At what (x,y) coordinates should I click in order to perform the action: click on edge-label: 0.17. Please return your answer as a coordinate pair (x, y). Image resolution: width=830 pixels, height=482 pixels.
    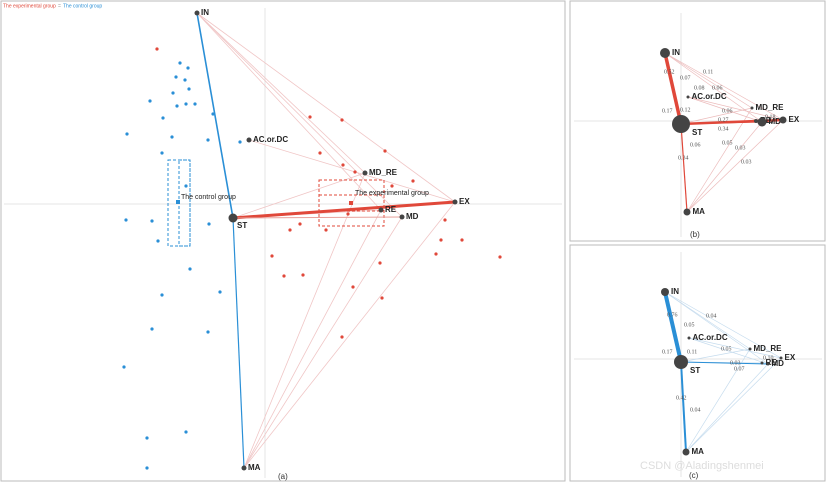
    Looking at the image, I should click on (667, 111).